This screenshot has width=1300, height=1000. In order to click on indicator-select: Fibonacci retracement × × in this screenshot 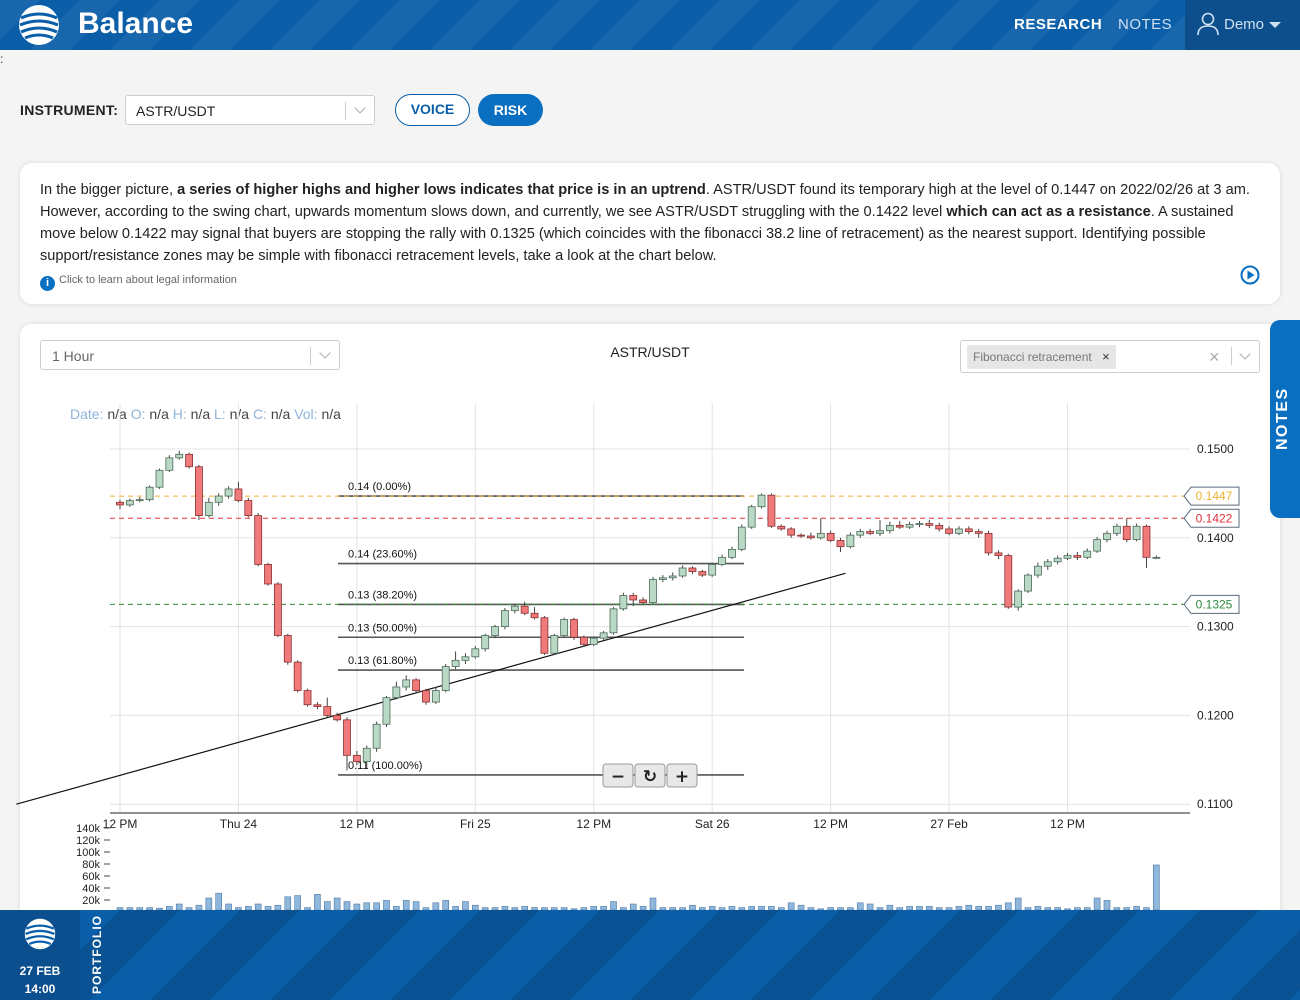, I will do `click(1110, 356)`.